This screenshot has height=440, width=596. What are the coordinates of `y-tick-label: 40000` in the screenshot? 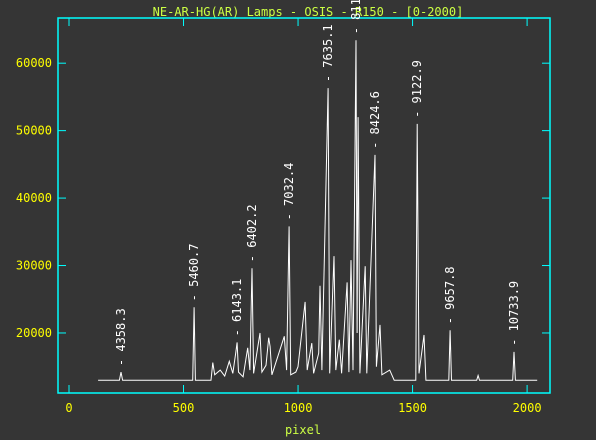 It's located at (34, 198).